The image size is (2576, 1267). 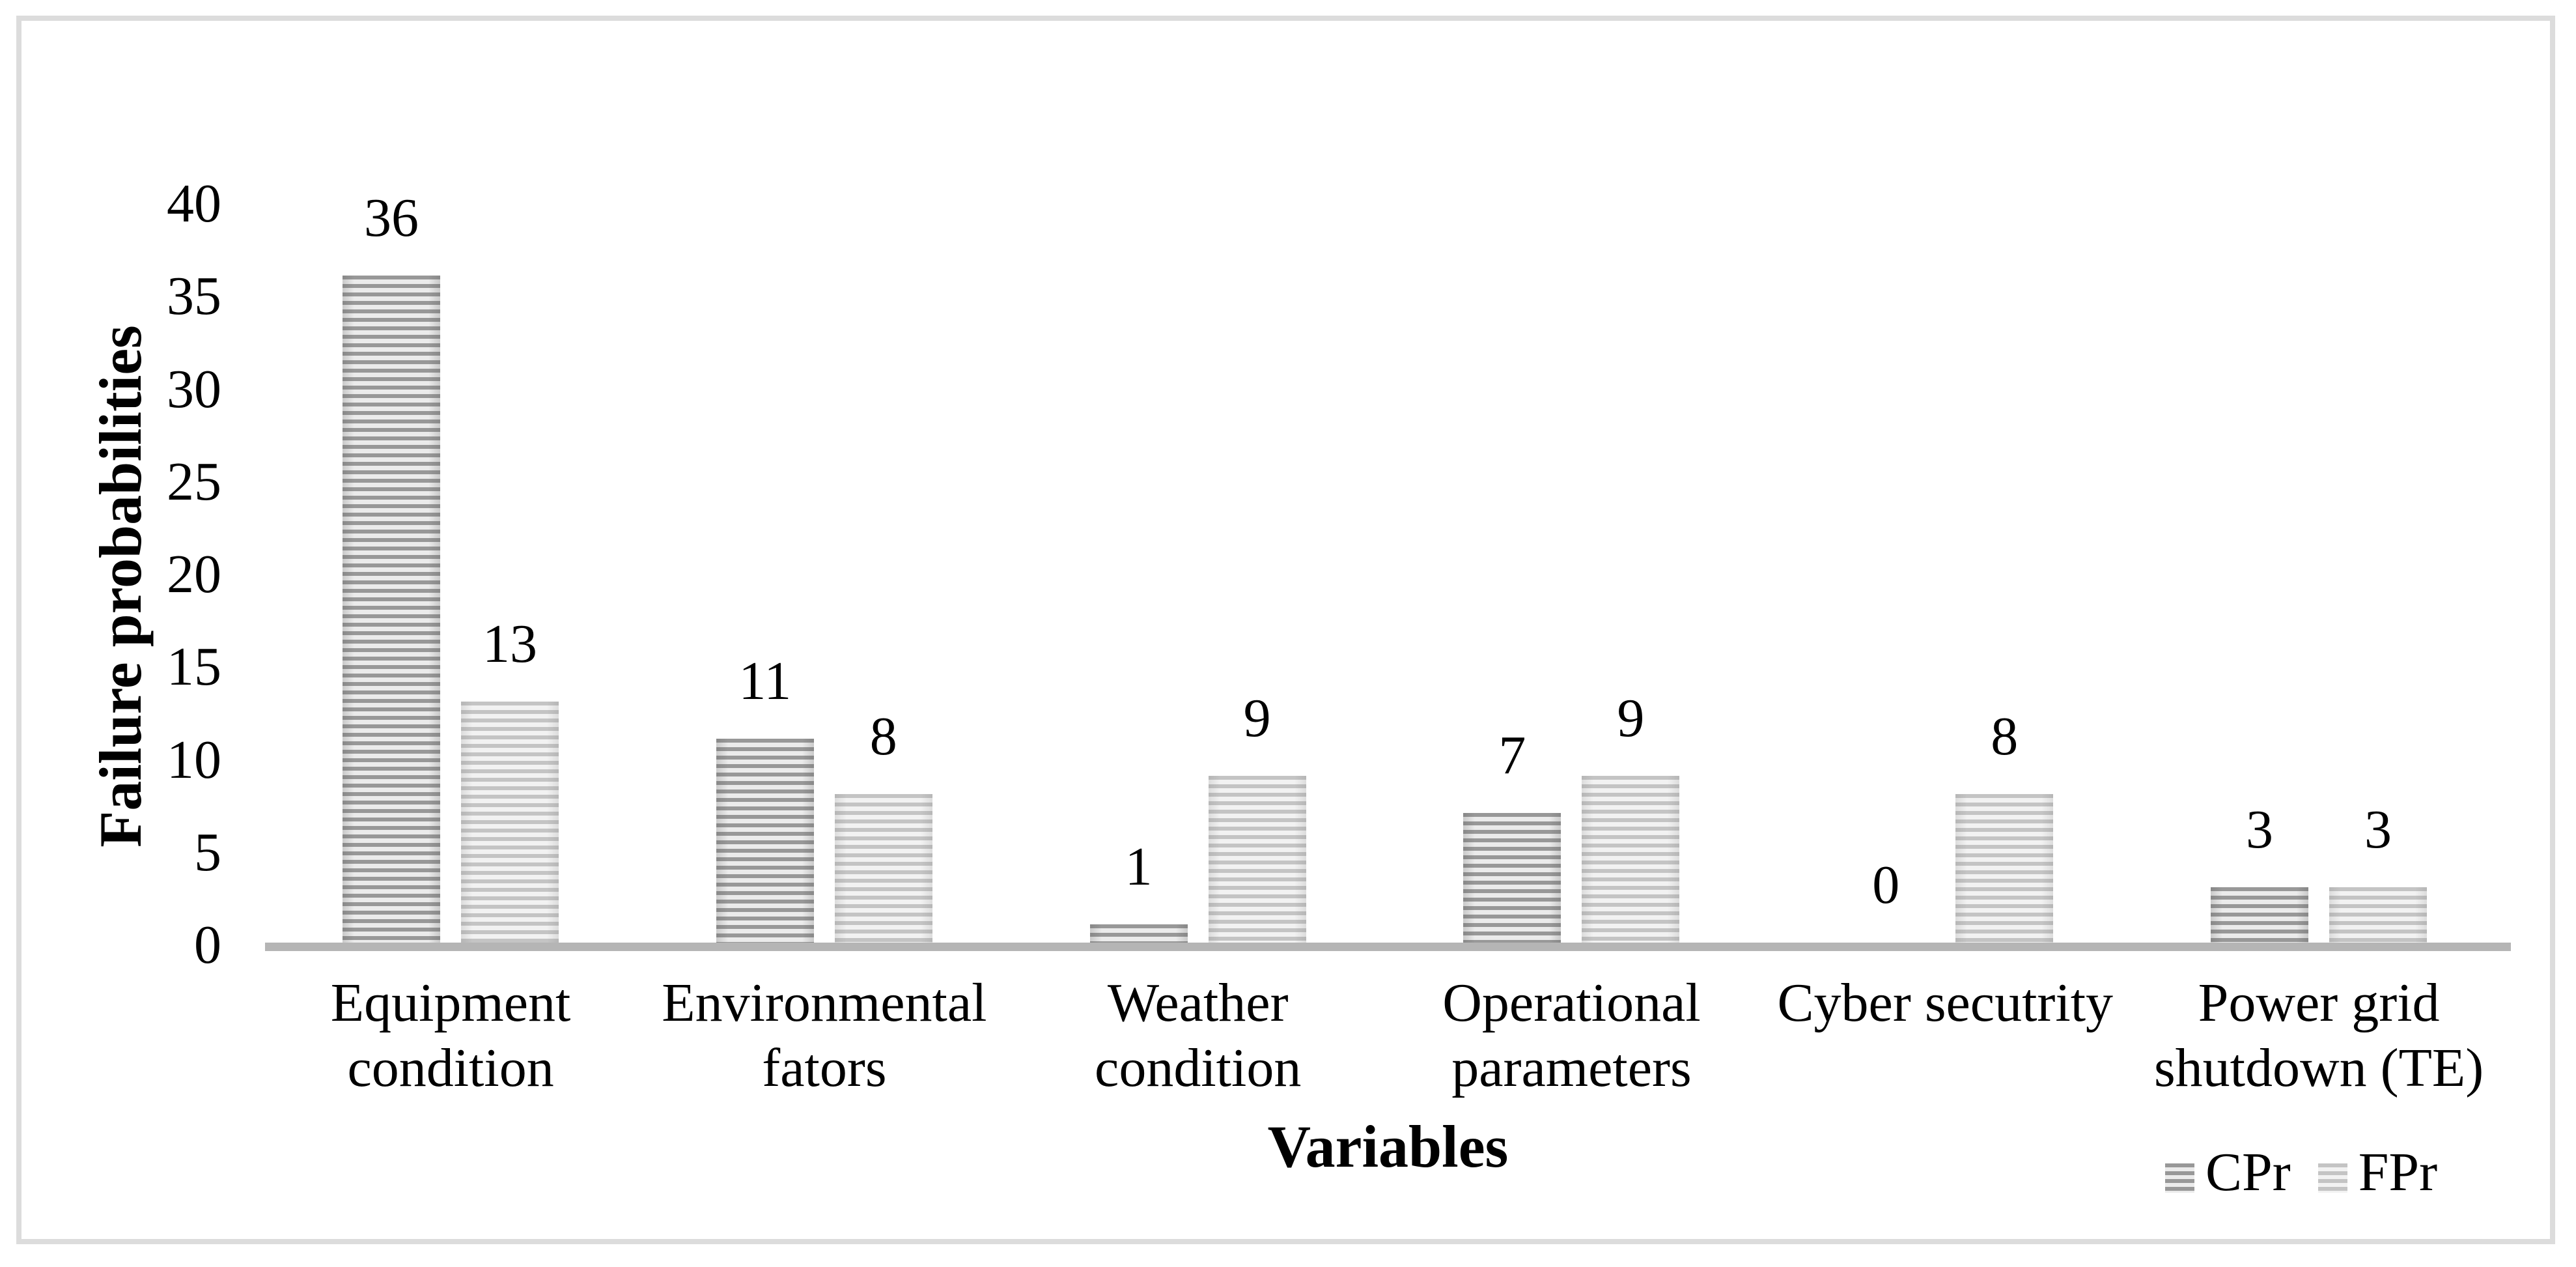 I want to click on bar-value-label-fpr-power-grid-shutdown-te: 3, so click(x=2378, y=830).